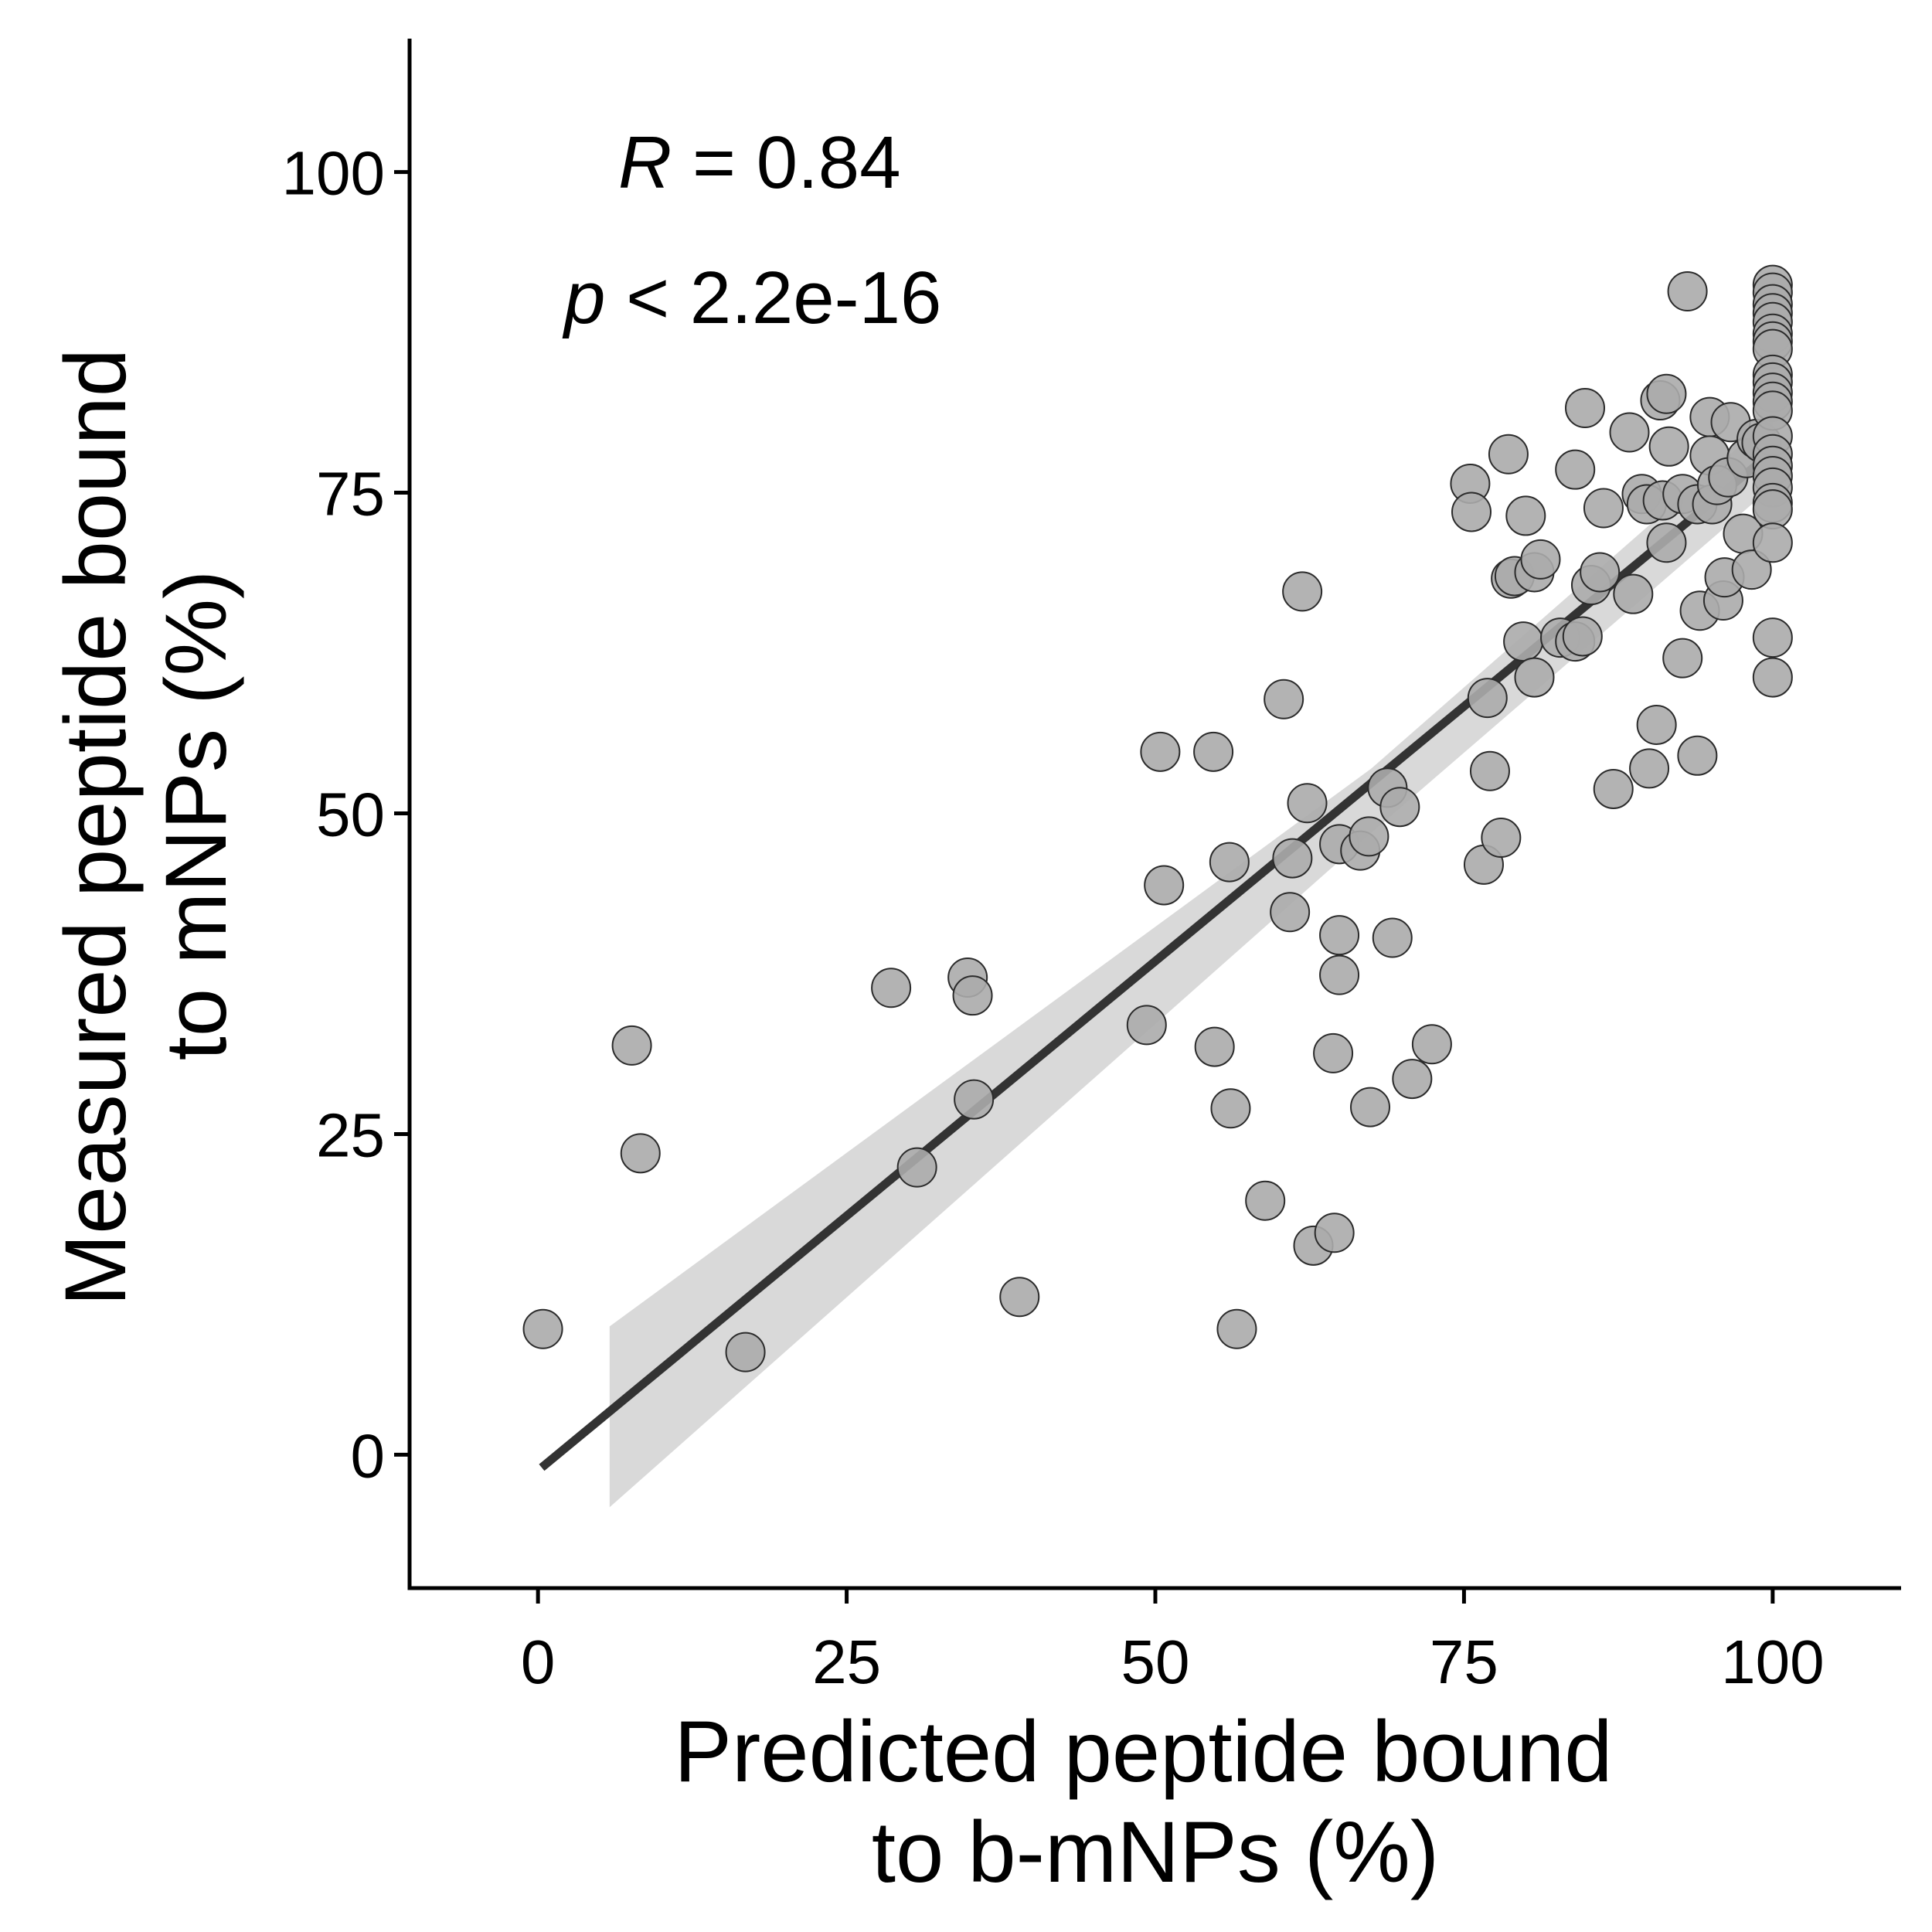 The image size is (1932, 1932). I want to click on p-annotation: p < 2.2e-16, so click(752, 298).